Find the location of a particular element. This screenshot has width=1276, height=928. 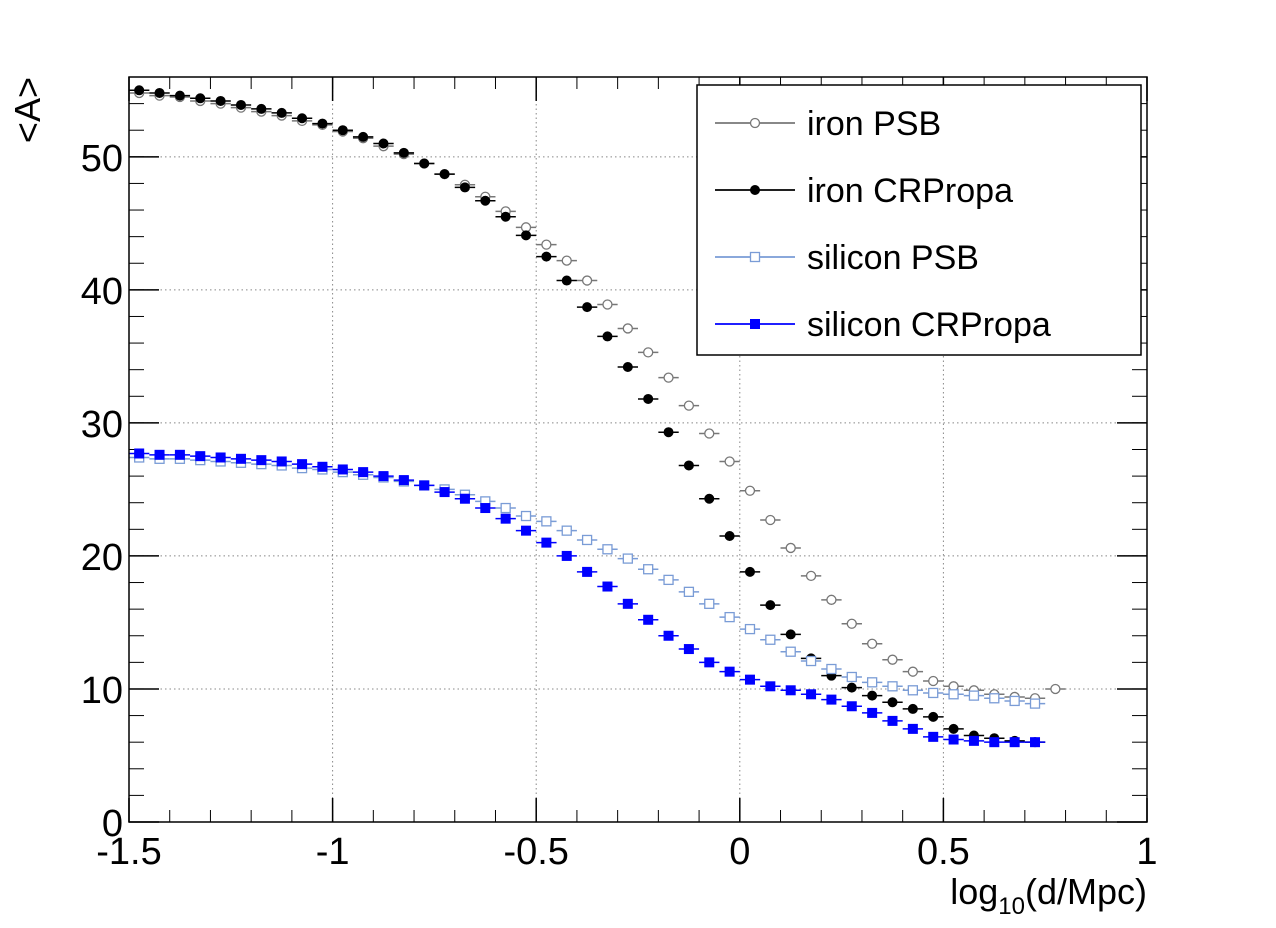

legend-entry-silicon-crpropa: silicon CRPropa is located at coordinates (883, 325).